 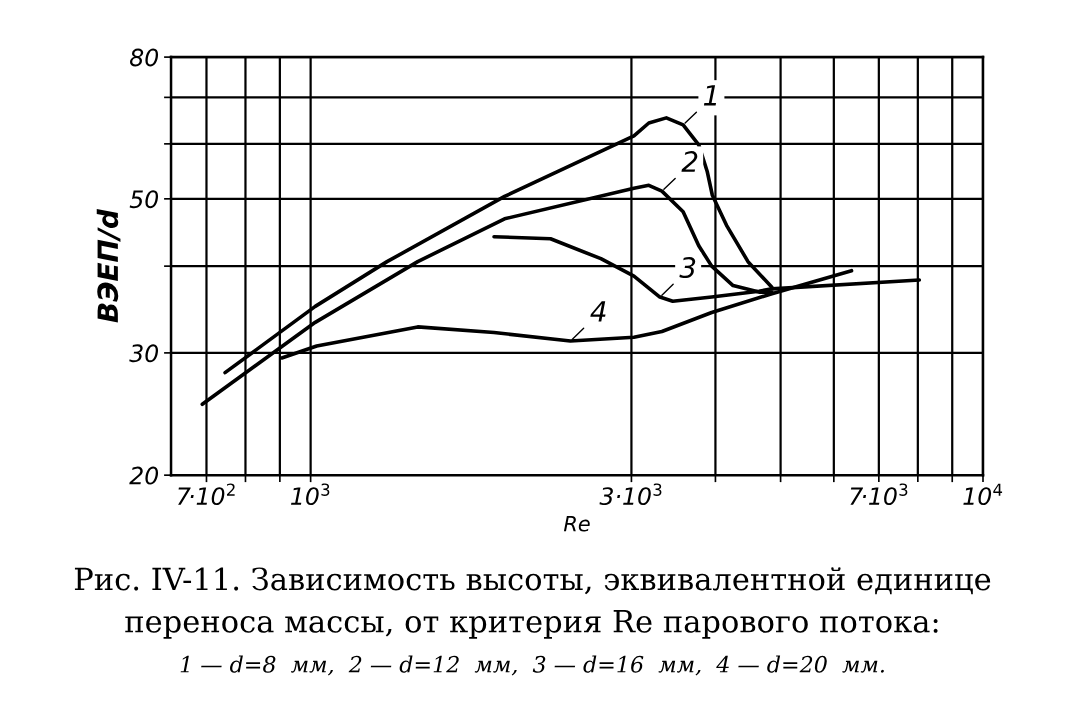 What do you see at coordinates (144, 475) in the screenshot?
I see `y-tick-label: 20` at bounding box center [144, 475].